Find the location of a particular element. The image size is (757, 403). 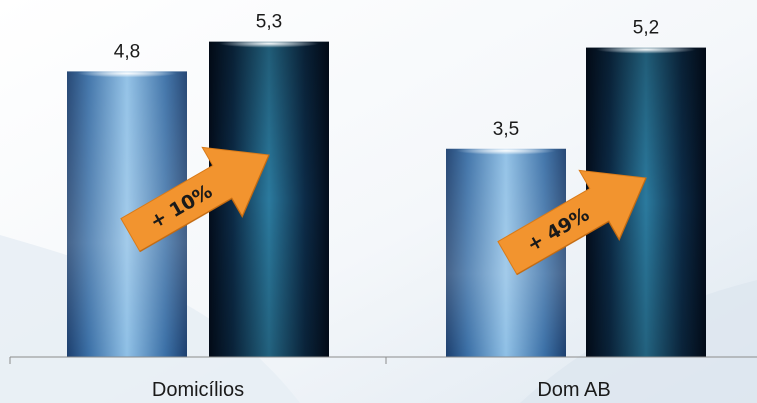

value-label-domicilios-after: 5,3 is located at coordinates (269, 22).